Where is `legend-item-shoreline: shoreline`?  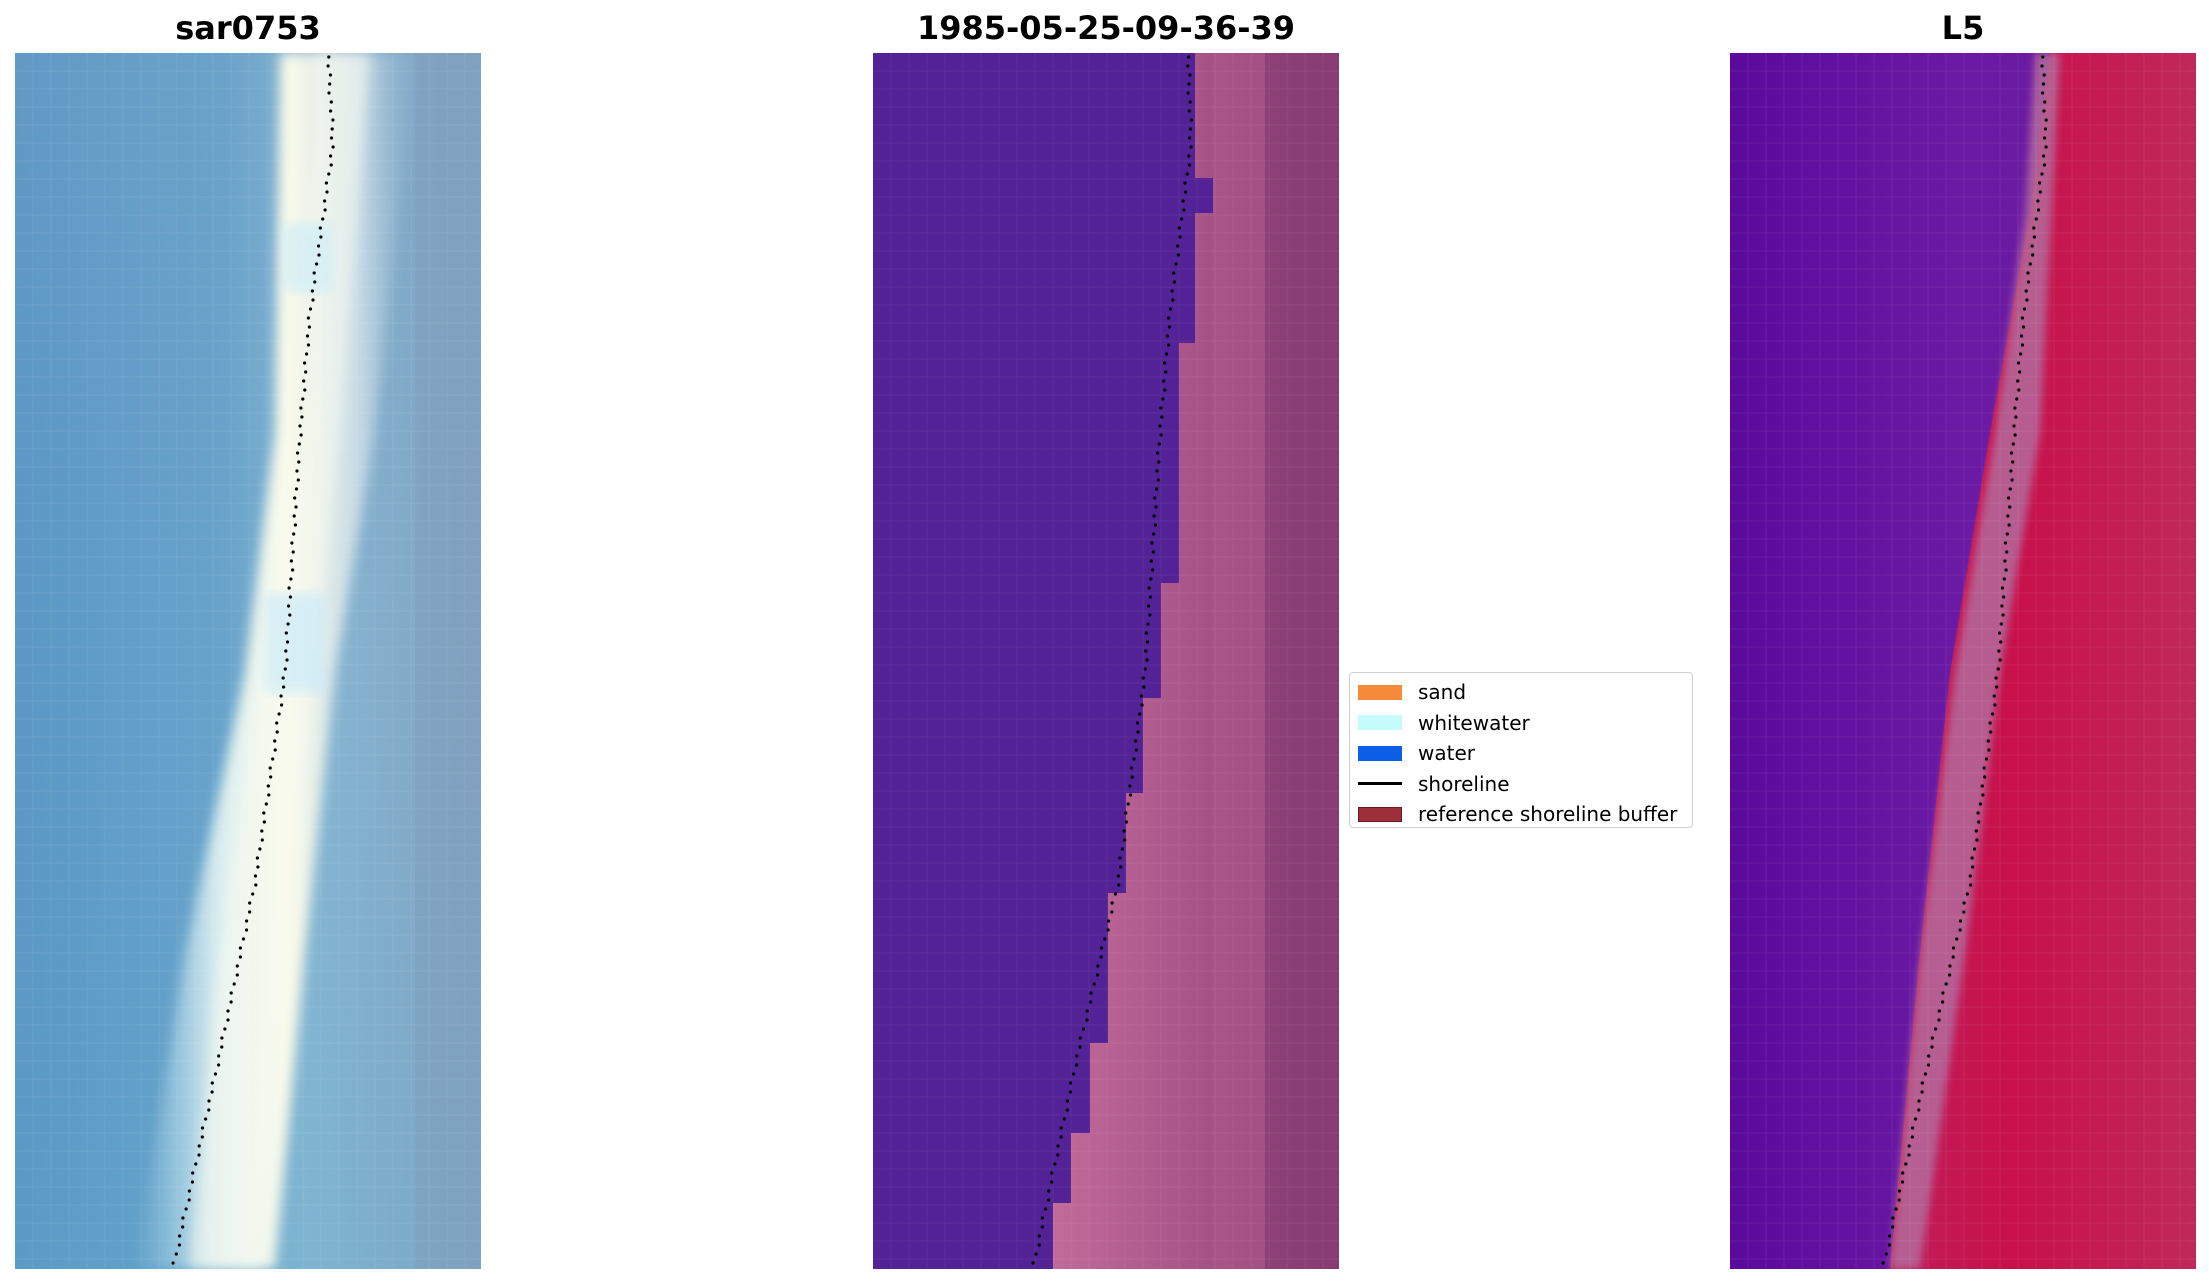 legend-item-shoreline: shoreline is located at coordinates (1521, 784).